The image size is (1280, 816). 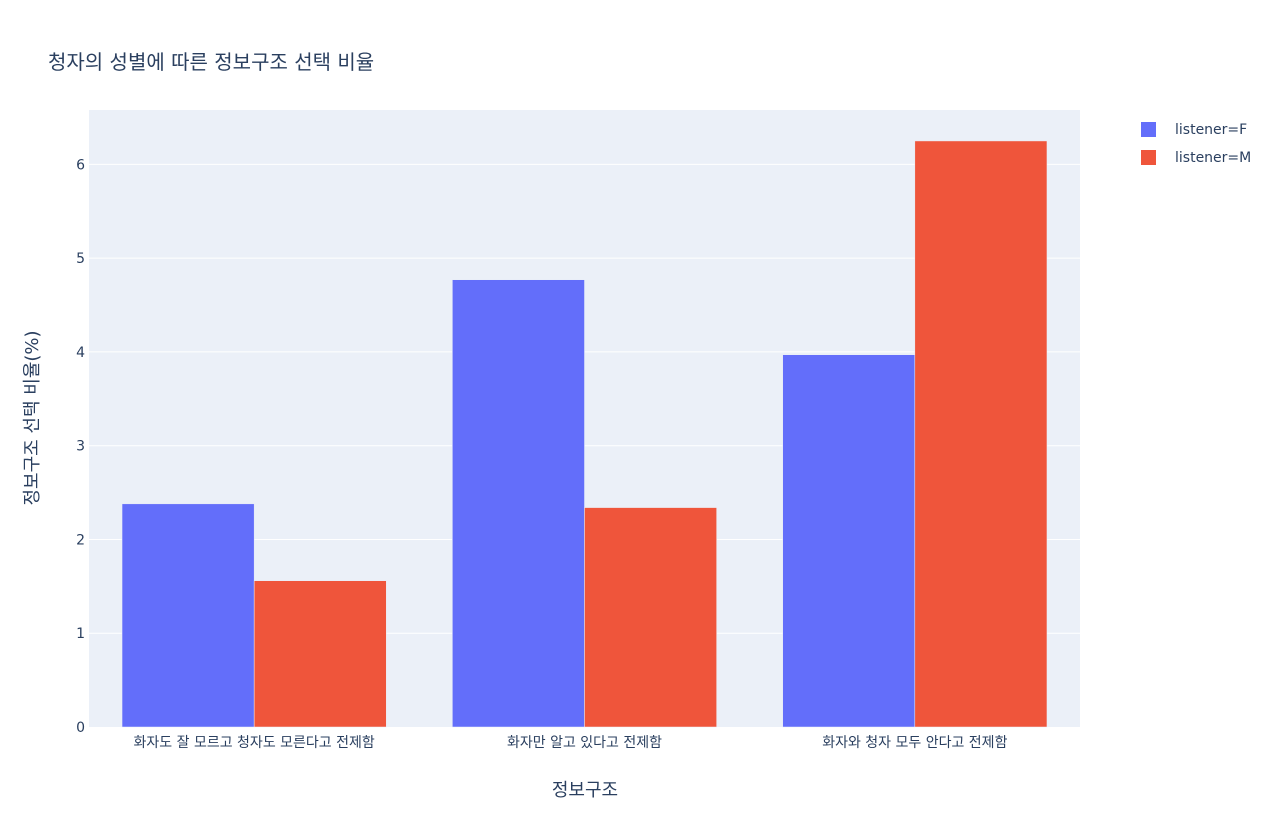 I want to click on y-axis-ticks: 0 1 2 3 4 5 6, so click(x=80, y=446).